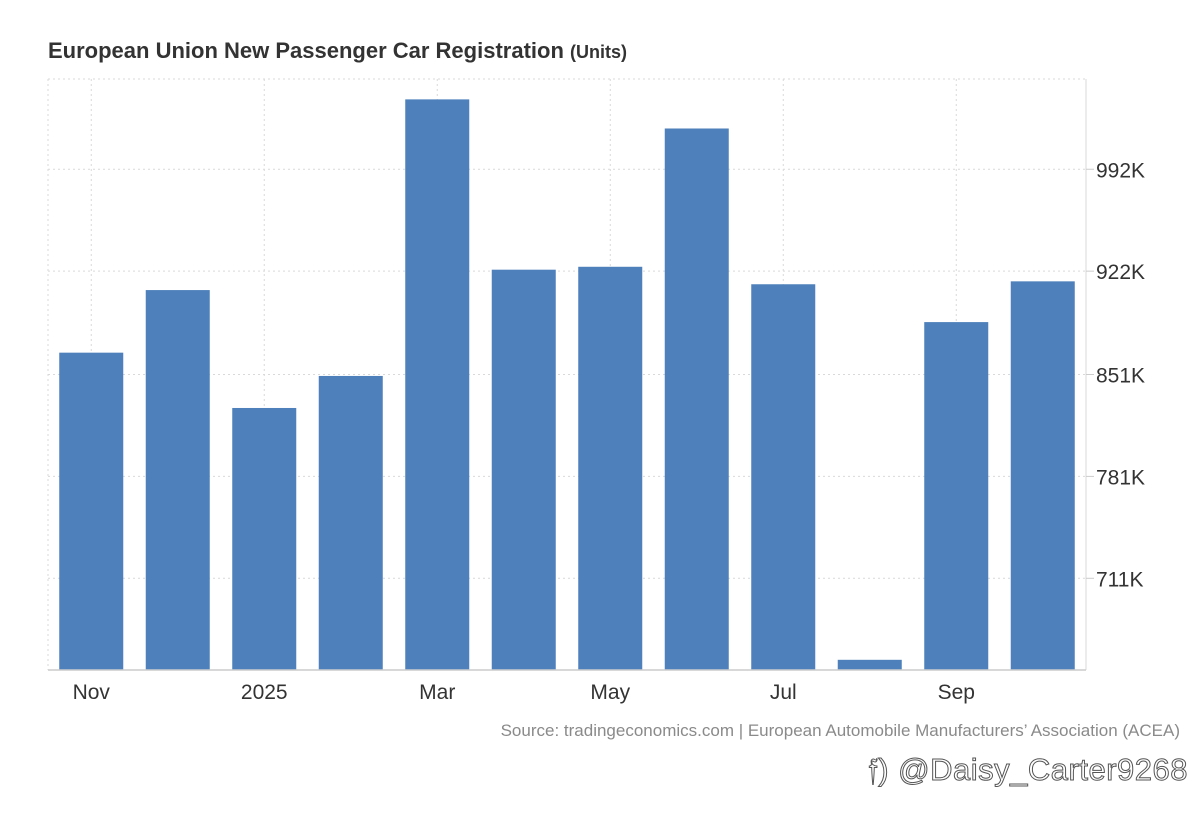 This screenshot has height=820, width=1200. What do you see at coordinates (956, 496) in the screenshot?
I see `bar-sep-2025` at bounding box center [956, 496].